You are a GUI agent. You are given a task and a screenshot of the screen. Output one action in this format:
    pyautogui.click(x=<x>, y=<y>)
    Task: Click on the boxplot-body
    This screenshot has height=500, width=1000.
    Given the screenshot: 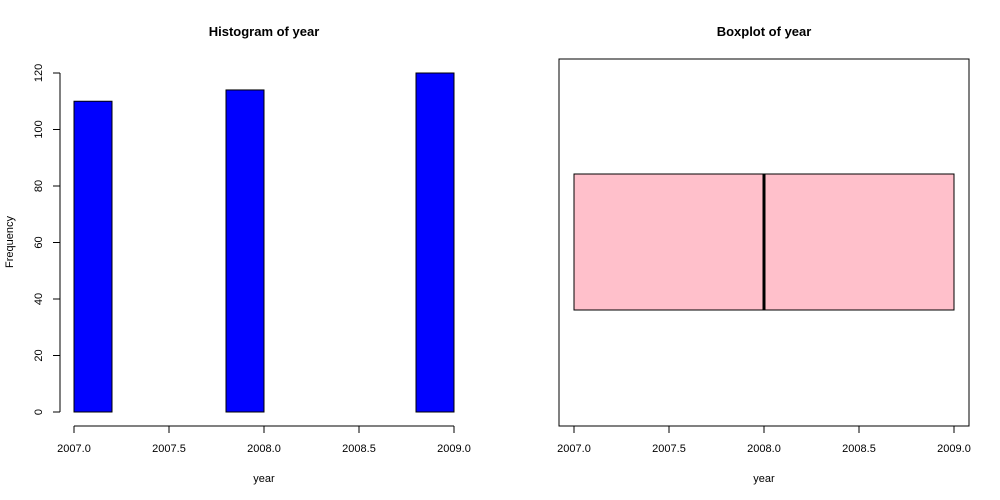 What is the action you would take?
    pyautogui.click(x=764, y=242)
    